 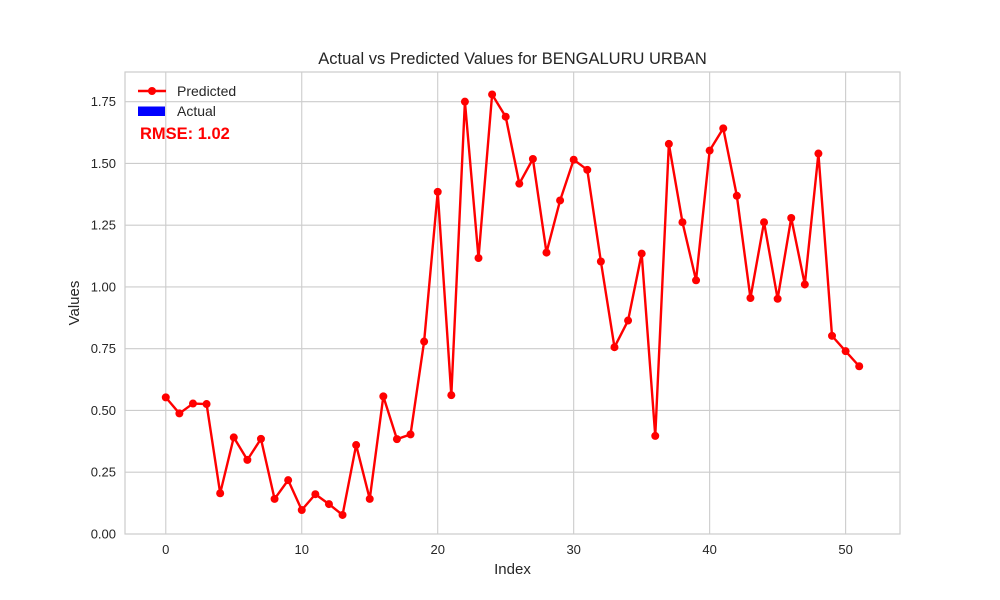 I want to click on y-axis-title: Values, so click(x=74, y=303).